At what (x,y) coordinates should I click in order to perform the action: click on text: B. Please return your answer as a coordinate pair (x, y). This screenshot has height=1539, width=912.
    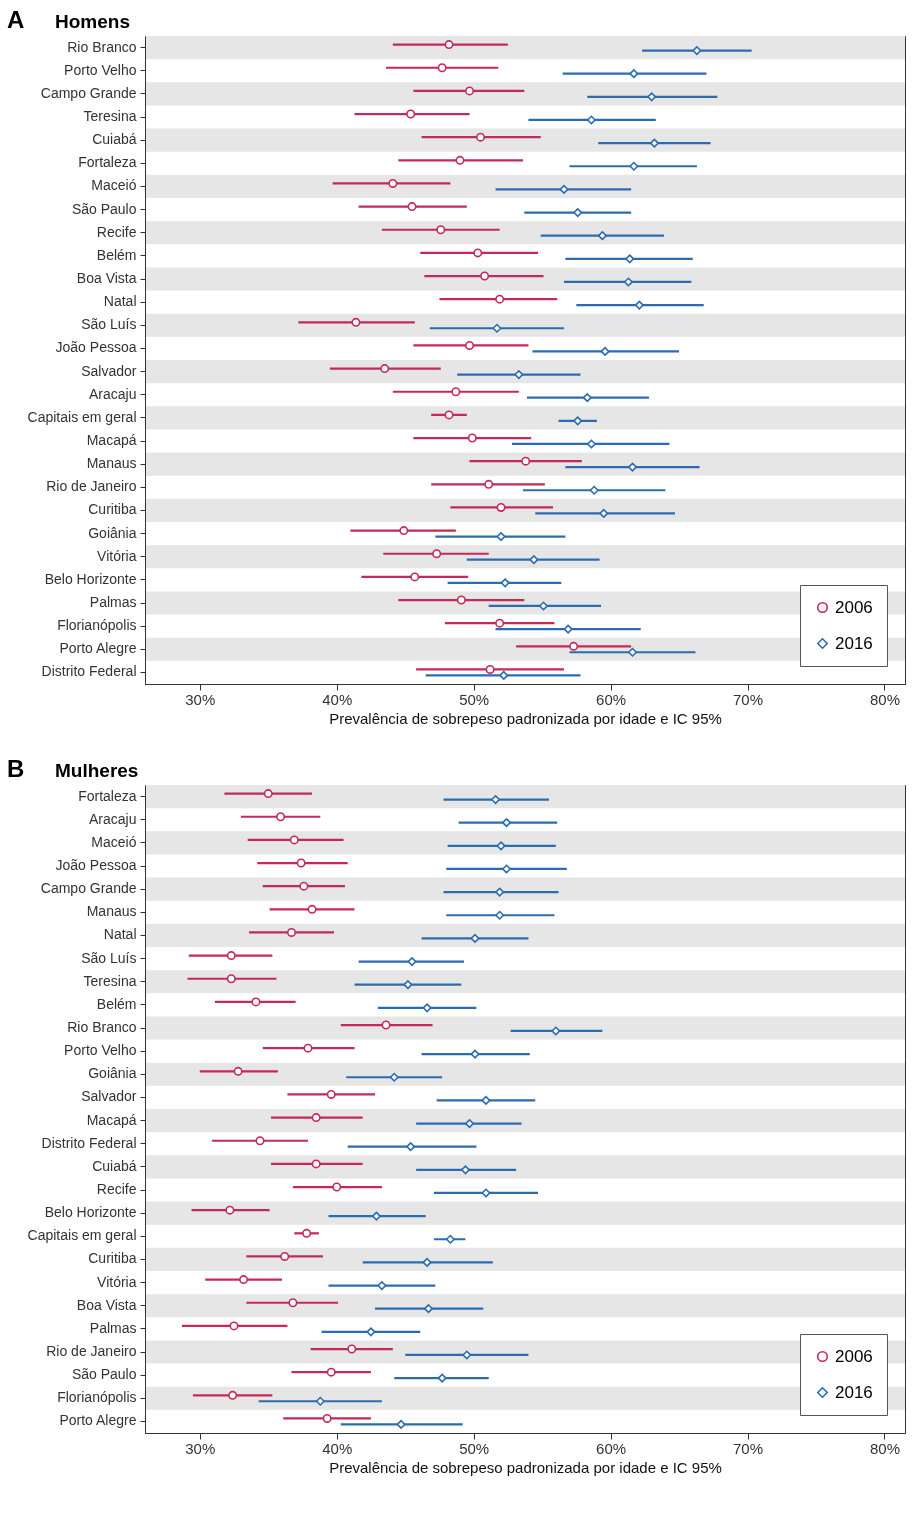
    Looking at the image, I should click on (16, 768).